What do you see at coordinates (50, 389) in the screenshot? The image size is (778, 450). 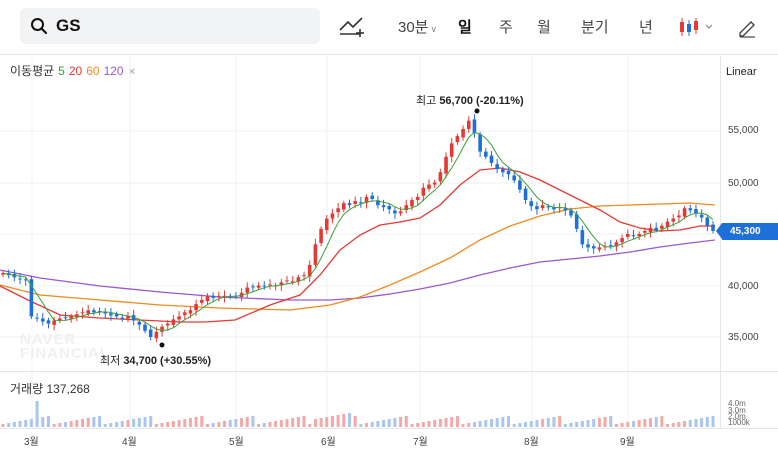 I see `volume-legend: 거래량 137,268` at bounding box center [50, 389].